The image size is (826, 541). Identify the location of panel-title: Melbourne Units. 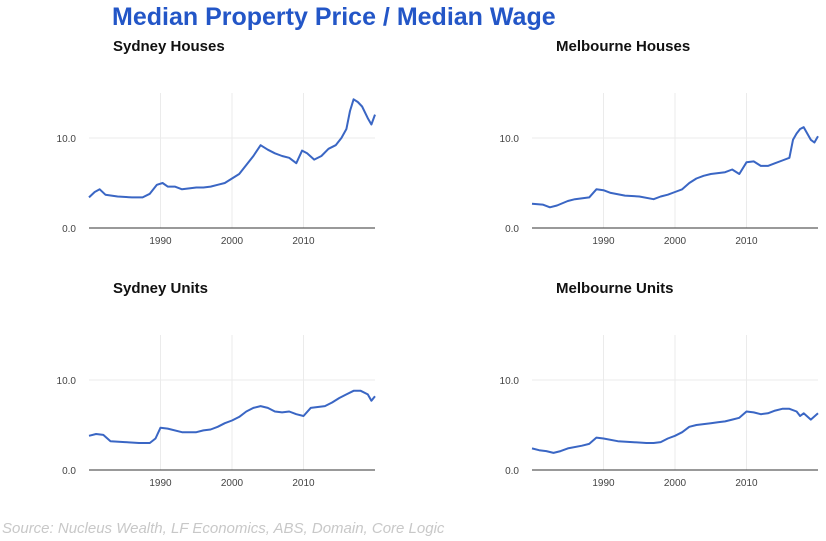
(615, 288).